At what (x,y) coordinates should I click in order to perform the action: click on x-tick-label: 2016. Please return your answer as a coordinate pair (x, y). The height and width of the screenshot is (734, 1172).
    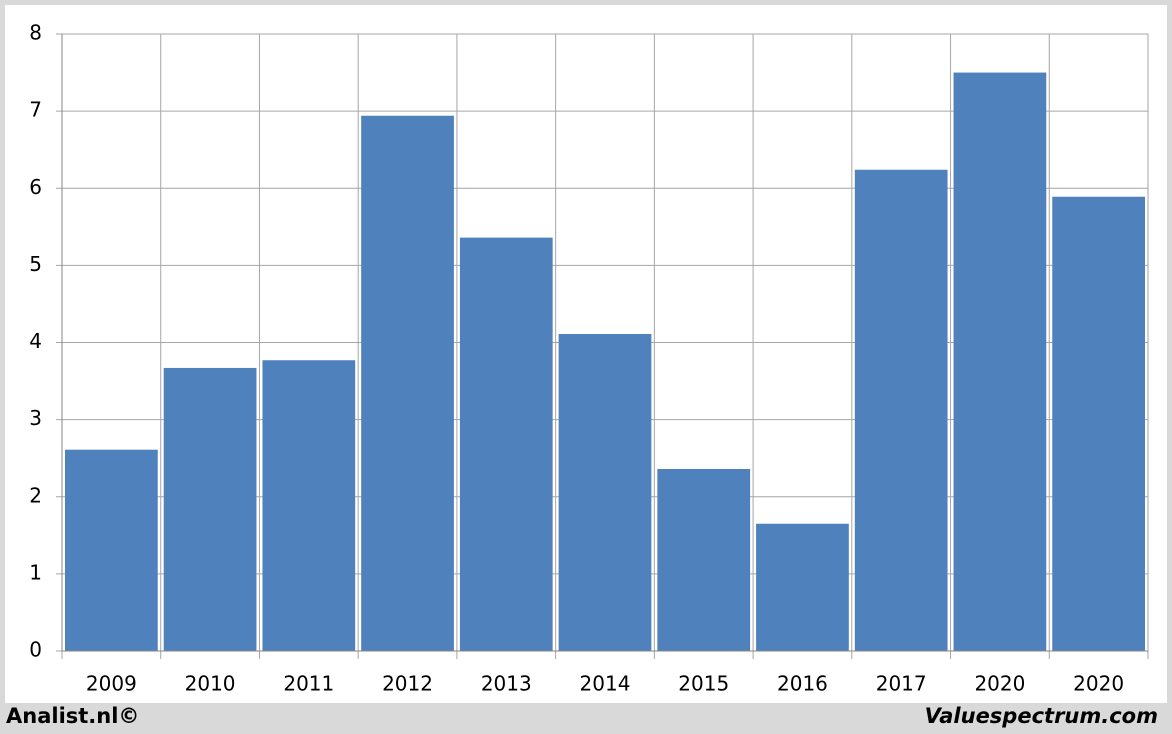
    Looking at the image, I should click on (802, 684).